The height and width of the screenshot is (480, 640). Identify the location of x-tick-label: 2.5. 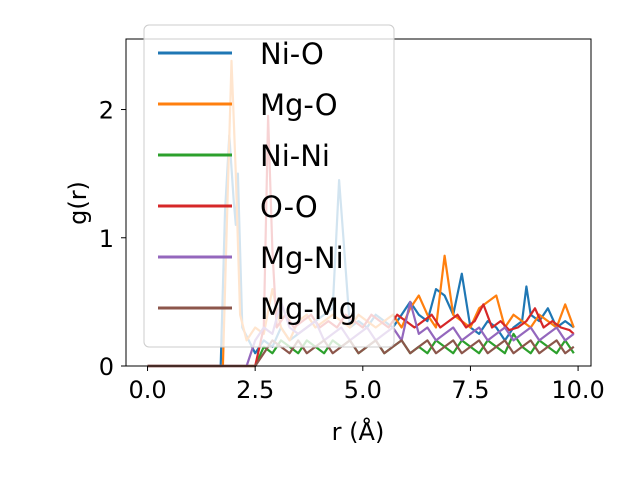
(255, 390).